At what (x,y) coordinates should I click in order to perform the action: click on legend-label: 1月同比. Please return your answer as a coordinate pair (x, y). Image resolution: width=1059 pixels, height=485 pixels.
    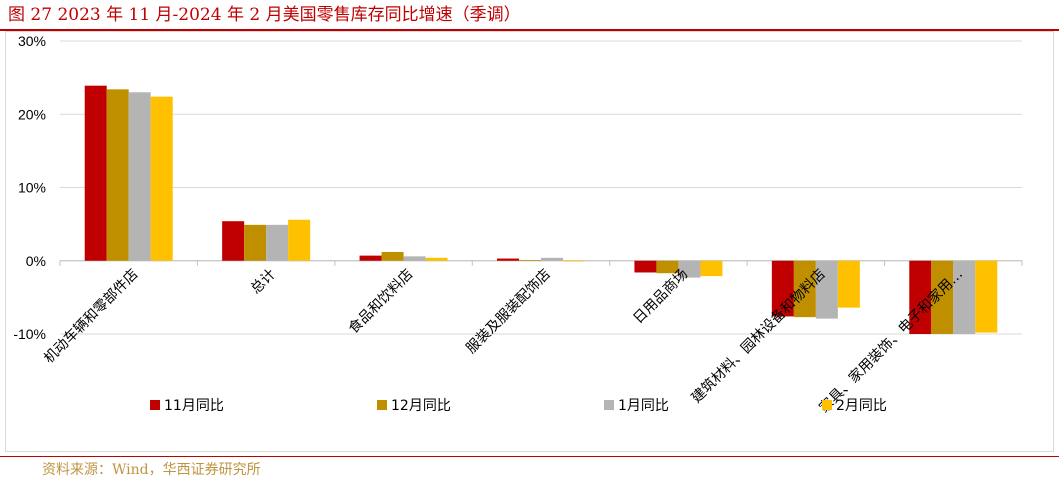
    Looking at the image, I should click on (643, 406).